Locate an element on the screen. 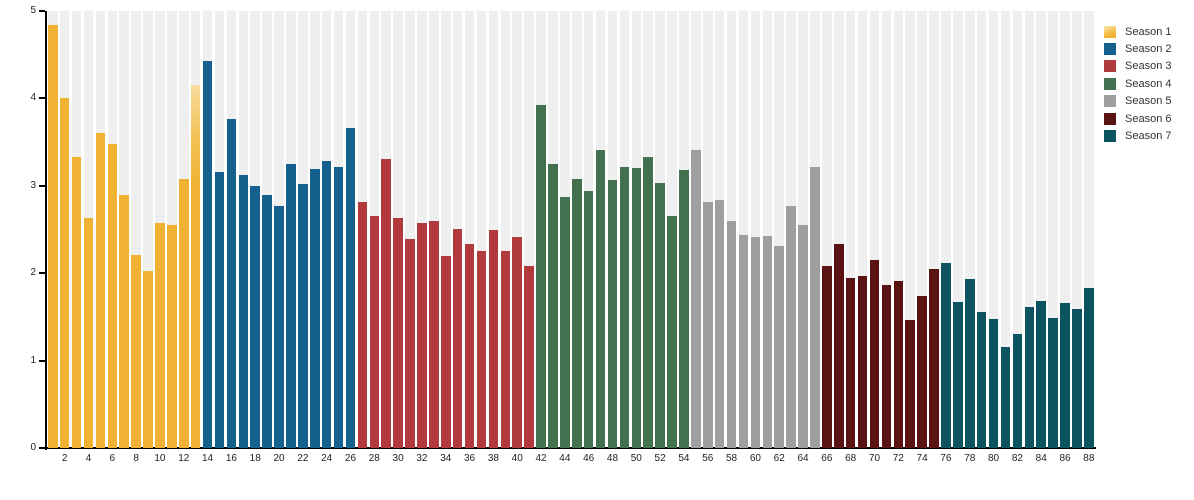 This screenshot has height=500, width=1194. x-tick-label: 66 is located at coordinates (827, 458).